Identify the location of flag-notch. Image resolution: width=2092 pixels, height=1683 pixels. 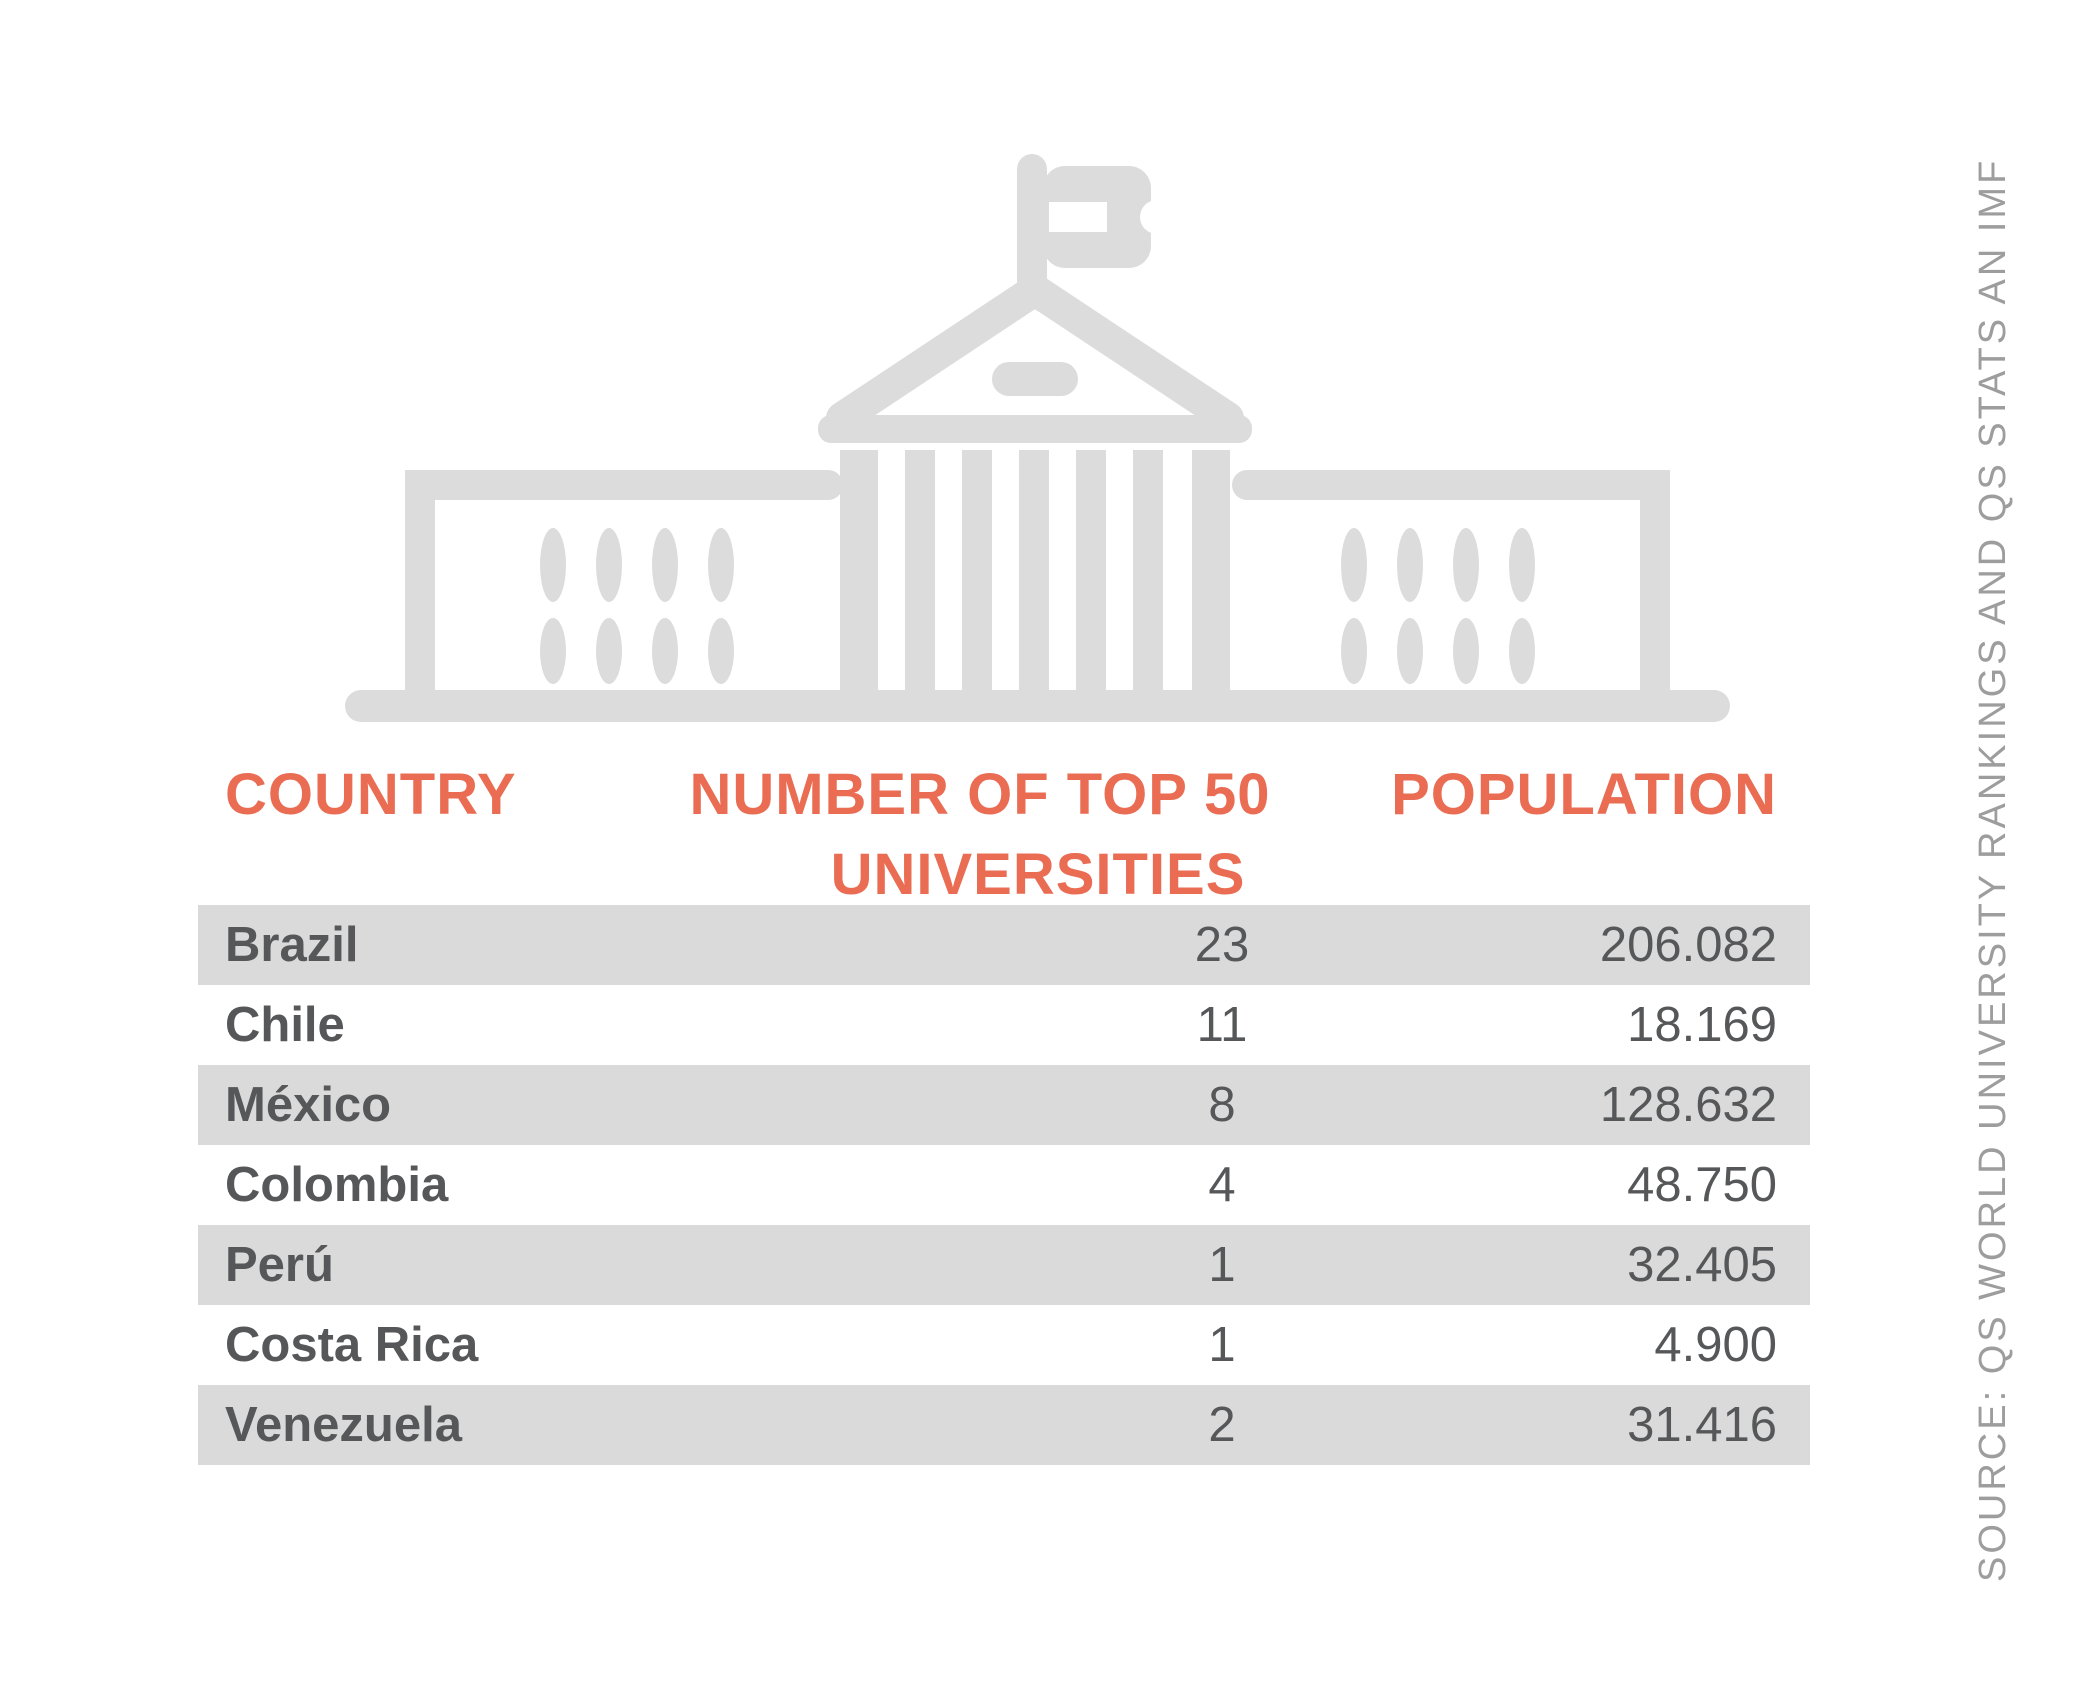
(1078, 217).